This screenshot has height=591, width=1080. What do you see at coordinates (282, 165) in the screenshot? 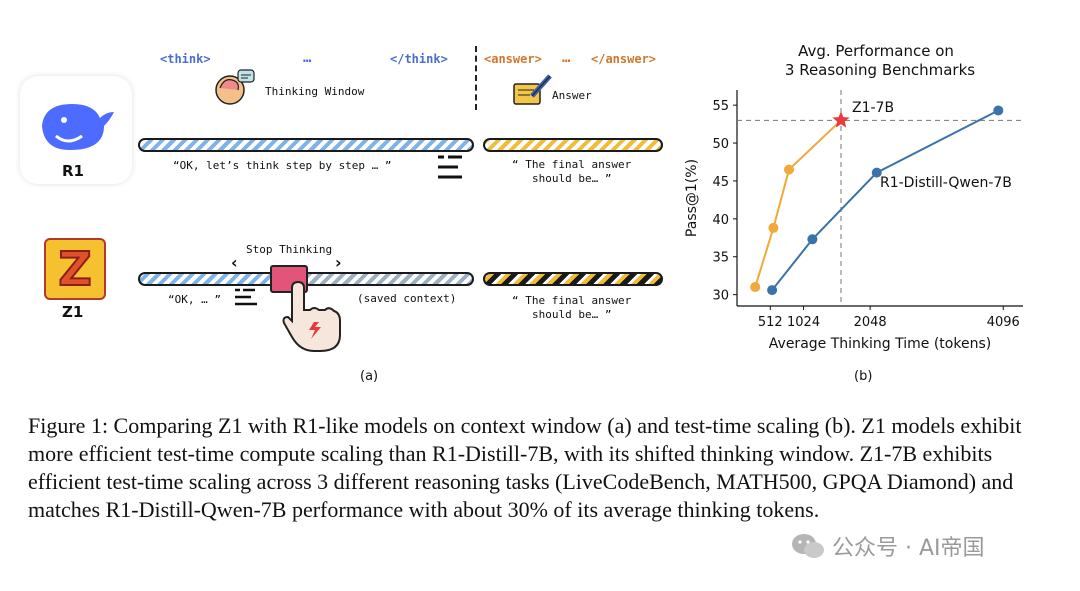
I see `r1-think-quote: “OK, let’s think step by step … ”` at bounding box center [282, 165].